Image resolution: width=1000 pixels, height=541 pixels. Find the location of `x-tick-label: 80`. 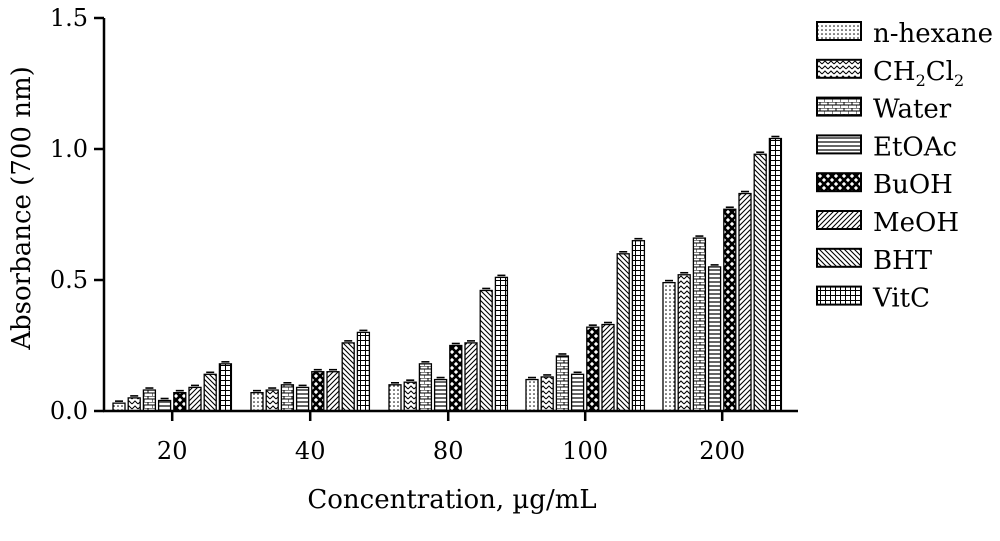

x-tick-label: 80 is located at coordinates (448, 451).